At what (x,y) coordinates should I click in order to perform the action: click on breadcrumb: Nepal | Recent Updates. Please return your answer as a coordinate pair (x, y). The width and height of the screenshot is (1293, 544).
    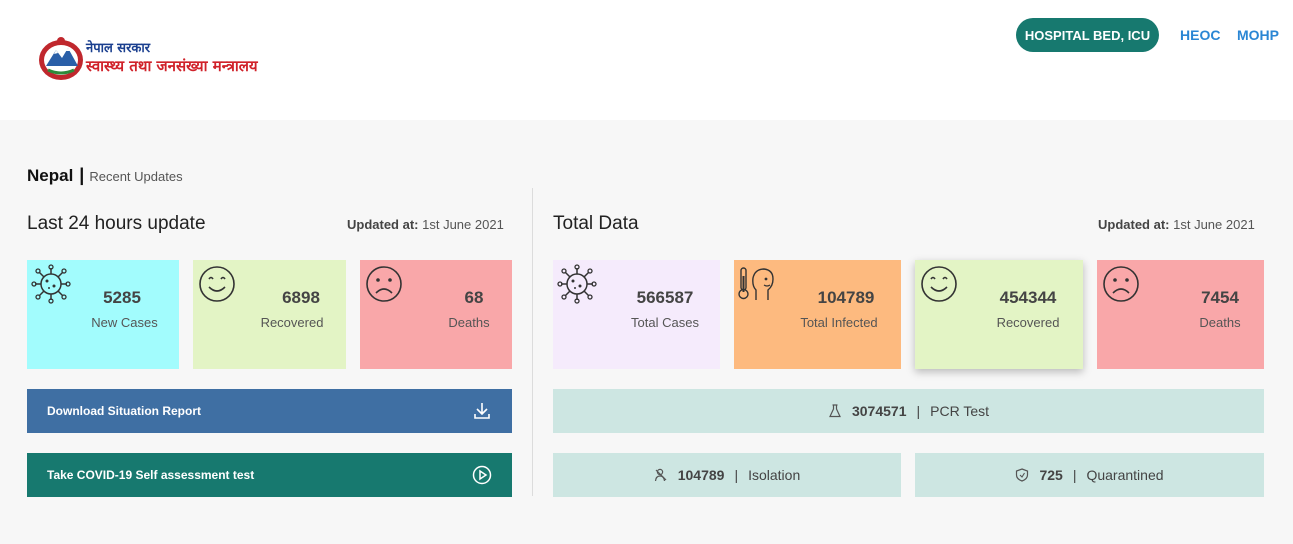
    Looking at the image, I should click on (105, 175).